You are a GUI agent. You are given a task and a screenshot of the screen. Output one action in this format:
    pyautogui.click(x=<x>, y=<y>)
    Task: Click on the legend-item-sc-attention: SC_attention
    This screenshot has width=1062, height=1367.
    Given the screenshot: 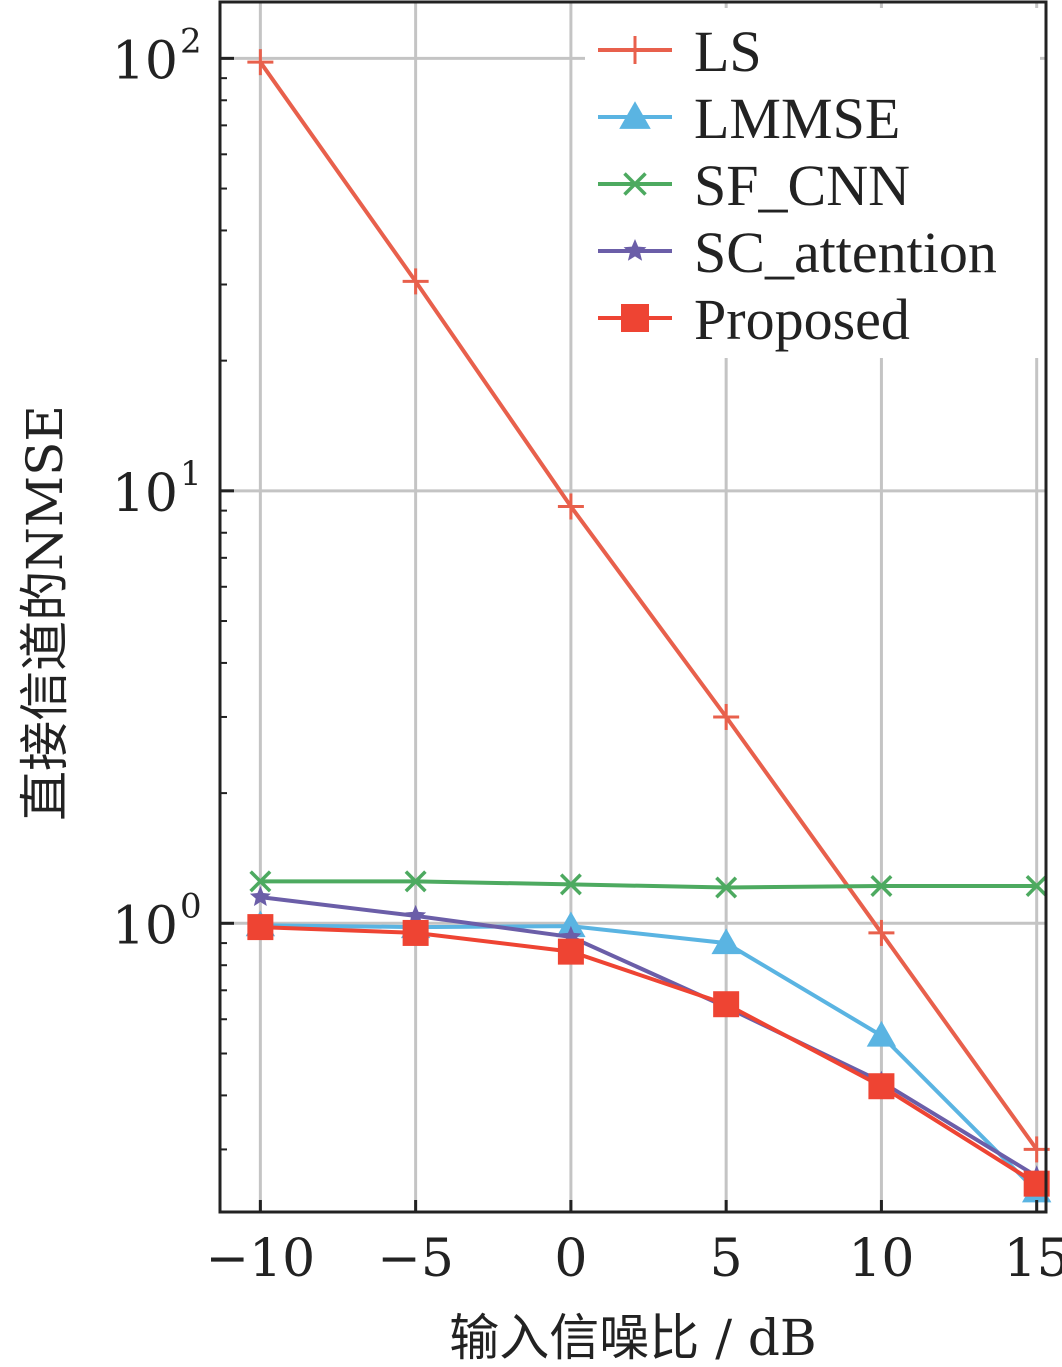 What is the action you would take?
    pyautogui.click(x=797, y=252)
    